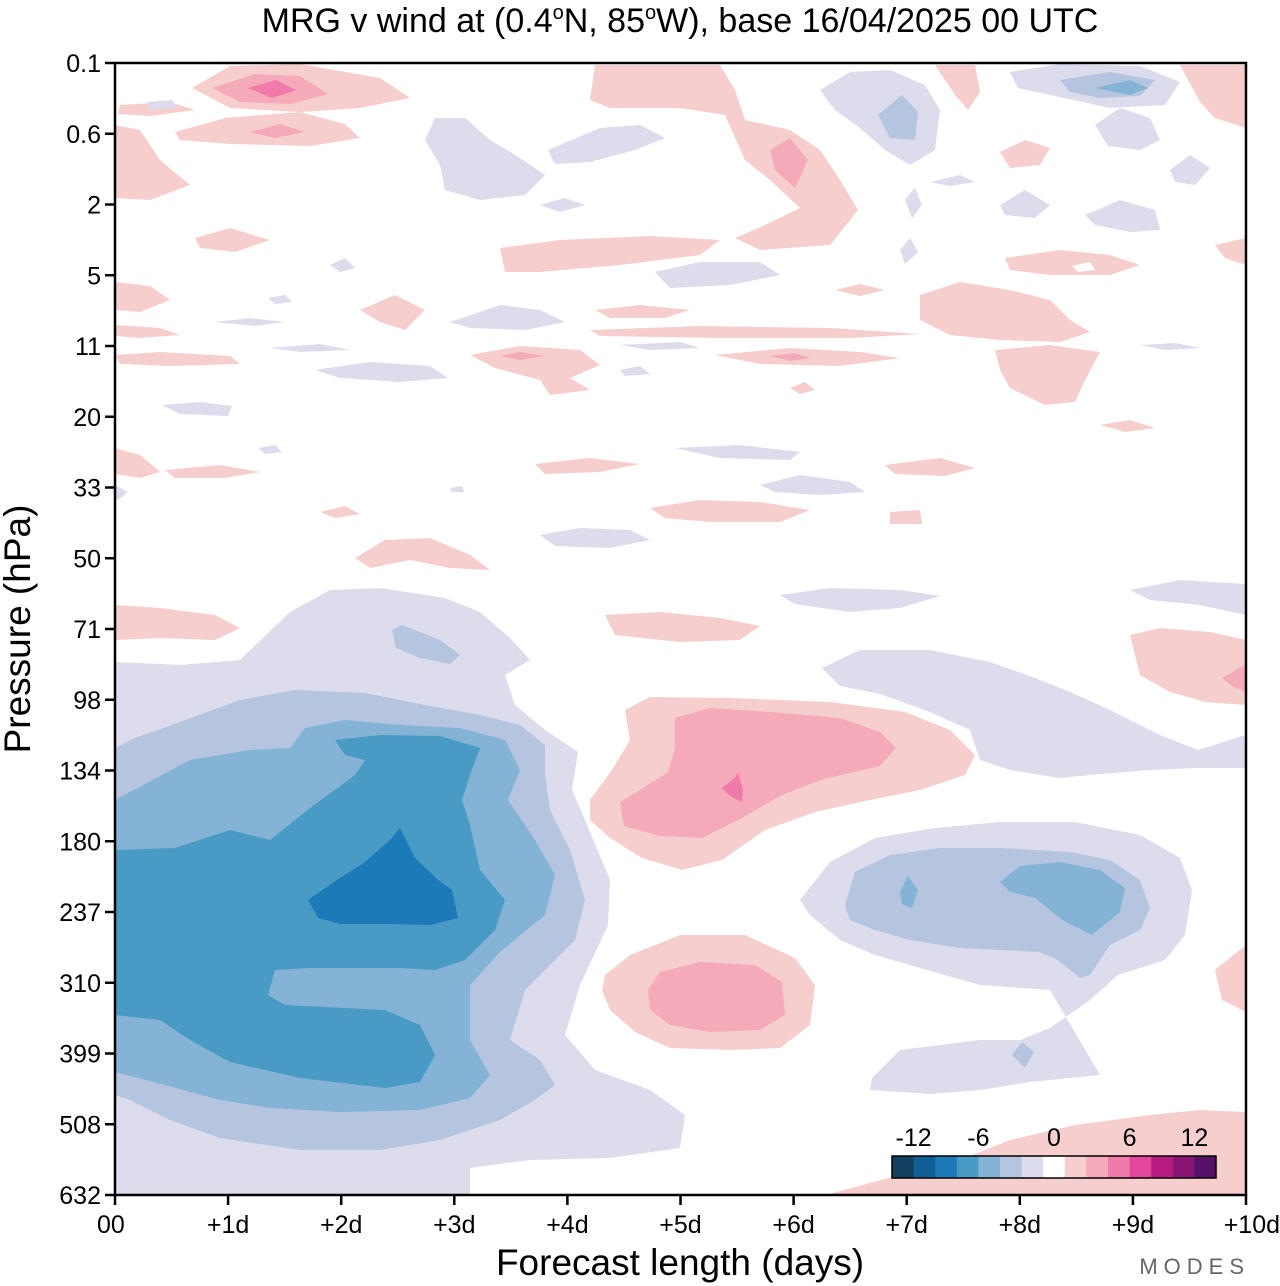  Describe the element at coordinates (87, 630) in the screenshot. I see `y-tick-label: 71` at that location.